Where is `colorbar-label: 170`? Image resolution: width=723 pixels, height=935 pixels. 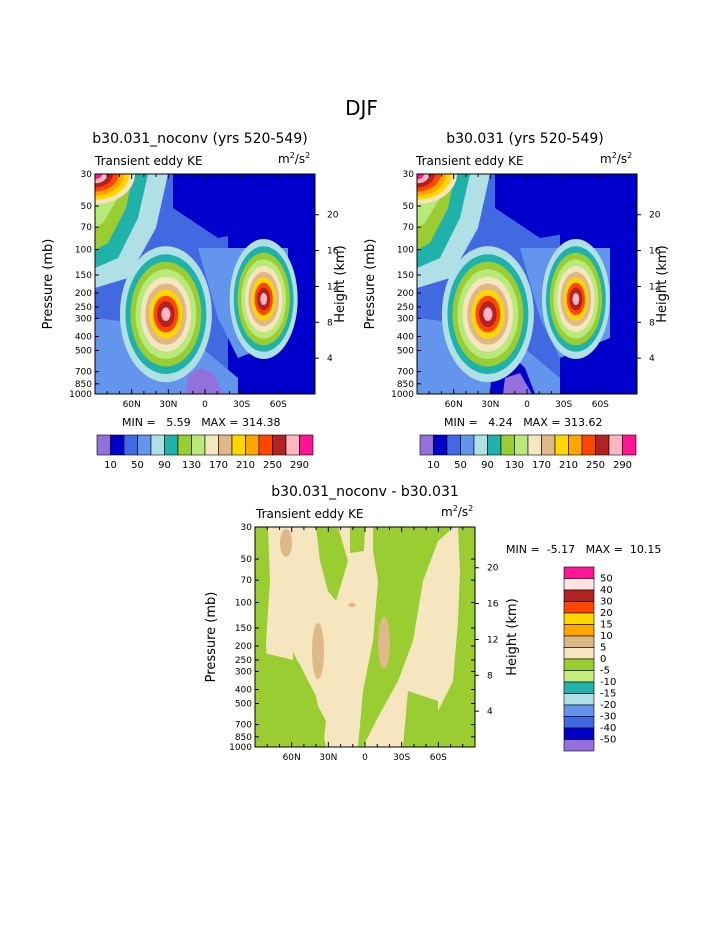
colorbar-label: 170 is located at coordinates (218, 465).